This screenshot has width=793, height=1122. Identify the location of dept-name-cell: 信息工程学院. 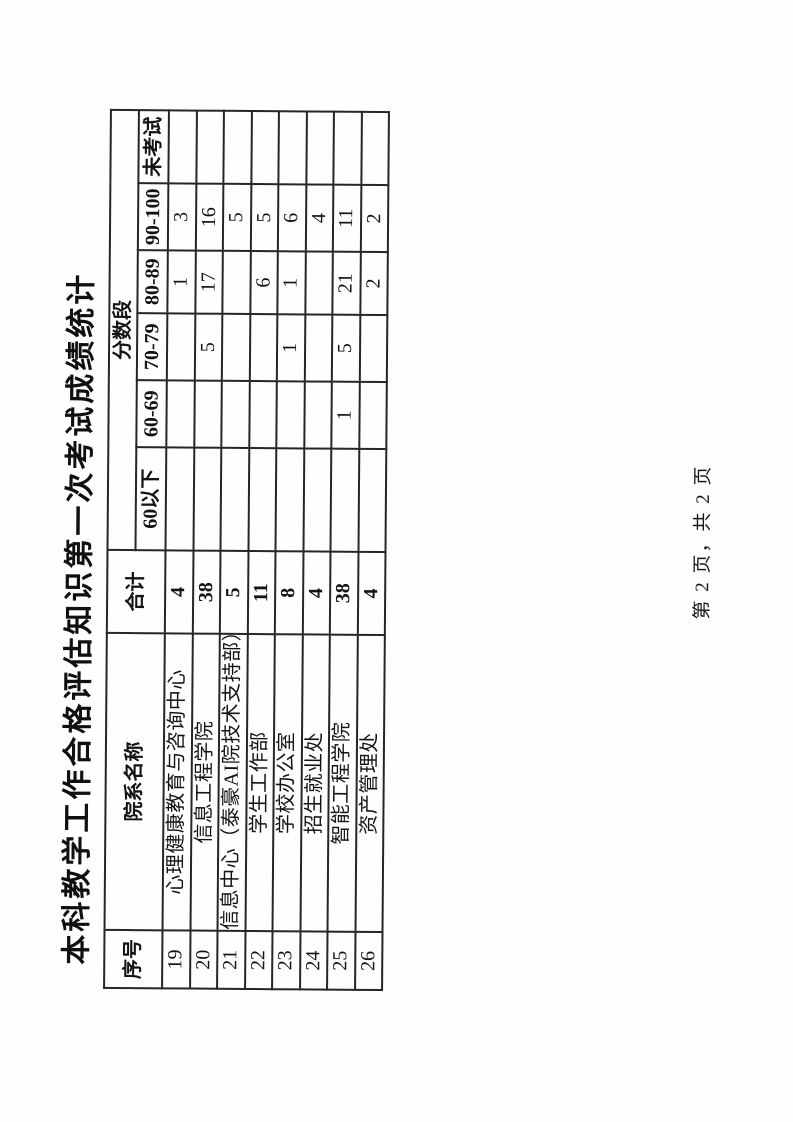
(205, 782).